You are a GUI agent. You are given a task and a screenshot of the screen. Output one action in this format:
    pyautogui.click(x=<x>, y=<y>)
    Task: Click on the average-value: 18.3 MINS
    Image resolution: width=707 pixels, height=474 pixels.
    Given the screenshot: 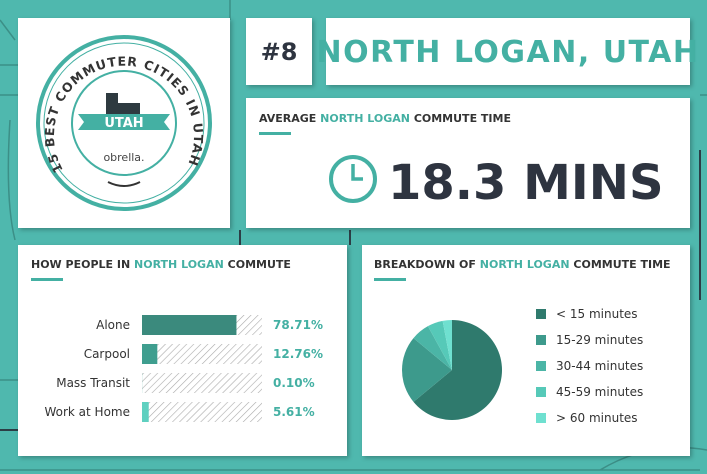 What is the action you would take?
    pyautogui.click(x=526, y=183)
    